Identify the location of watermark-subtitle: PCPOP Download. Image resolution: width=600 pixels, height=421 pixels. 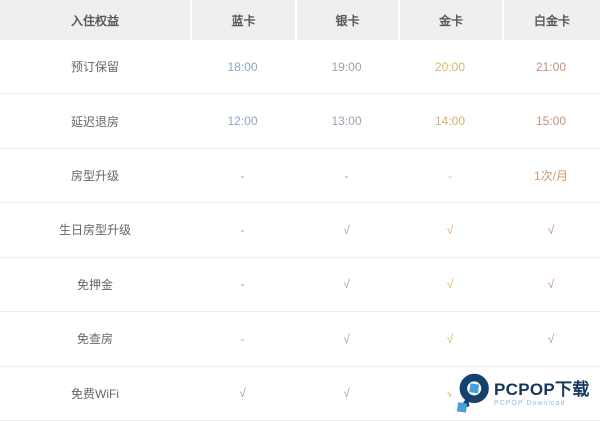
(530, 403).